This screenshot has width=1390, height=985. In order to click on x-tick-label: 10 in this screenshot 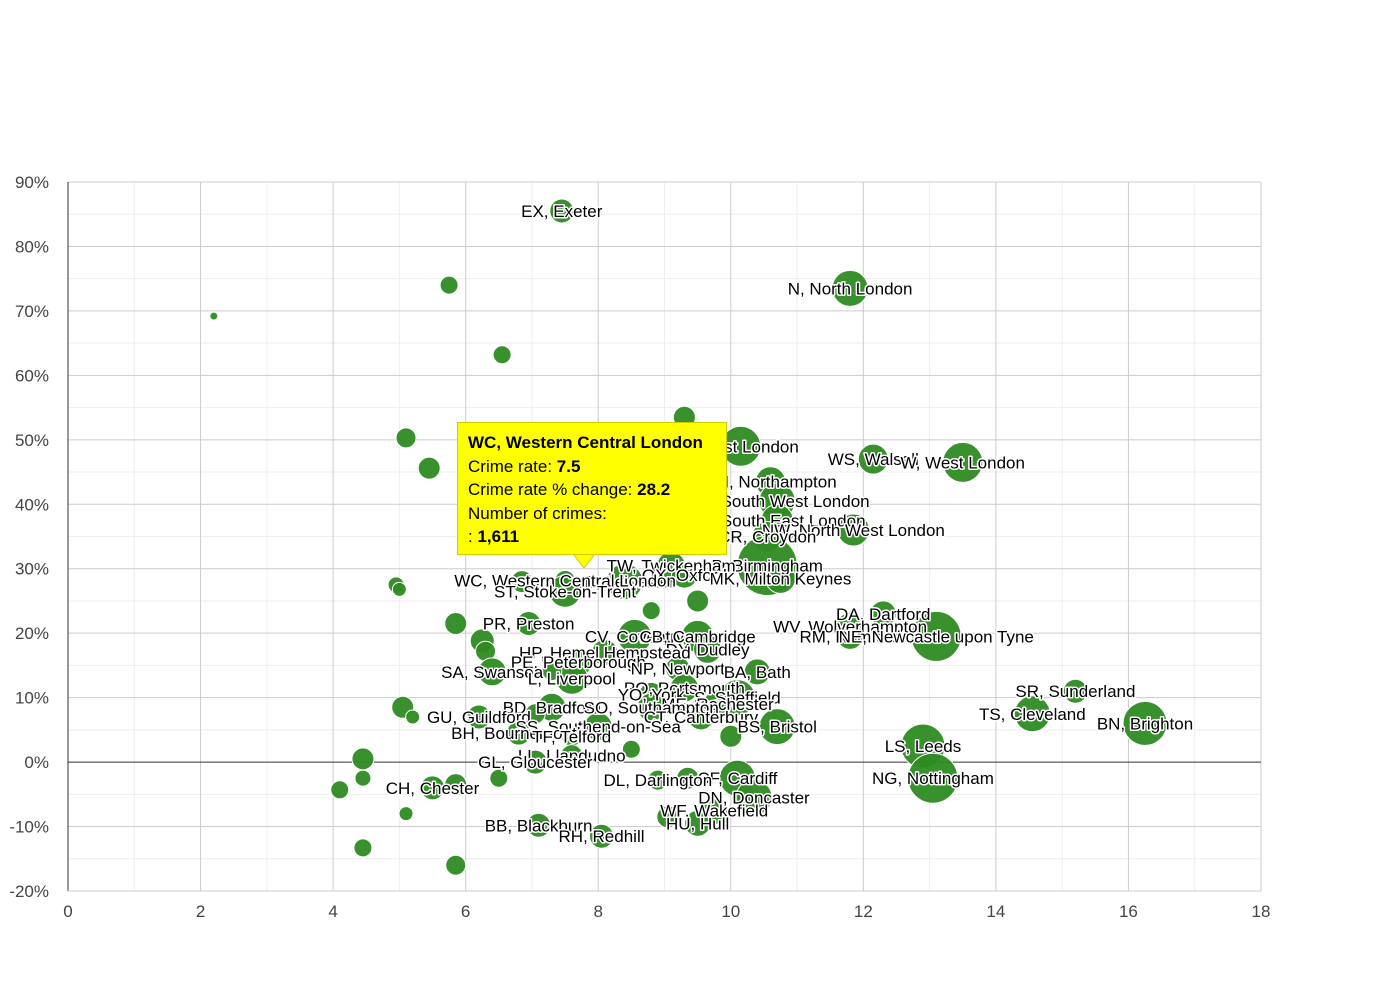, I will do `click(730, 911)`.